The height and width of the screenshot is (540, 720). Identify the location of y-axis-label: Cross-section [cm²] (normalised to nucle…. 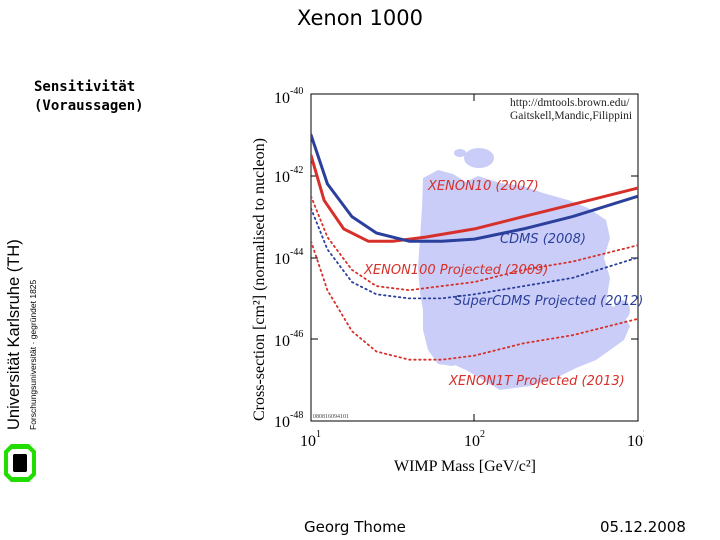
(259, 279).